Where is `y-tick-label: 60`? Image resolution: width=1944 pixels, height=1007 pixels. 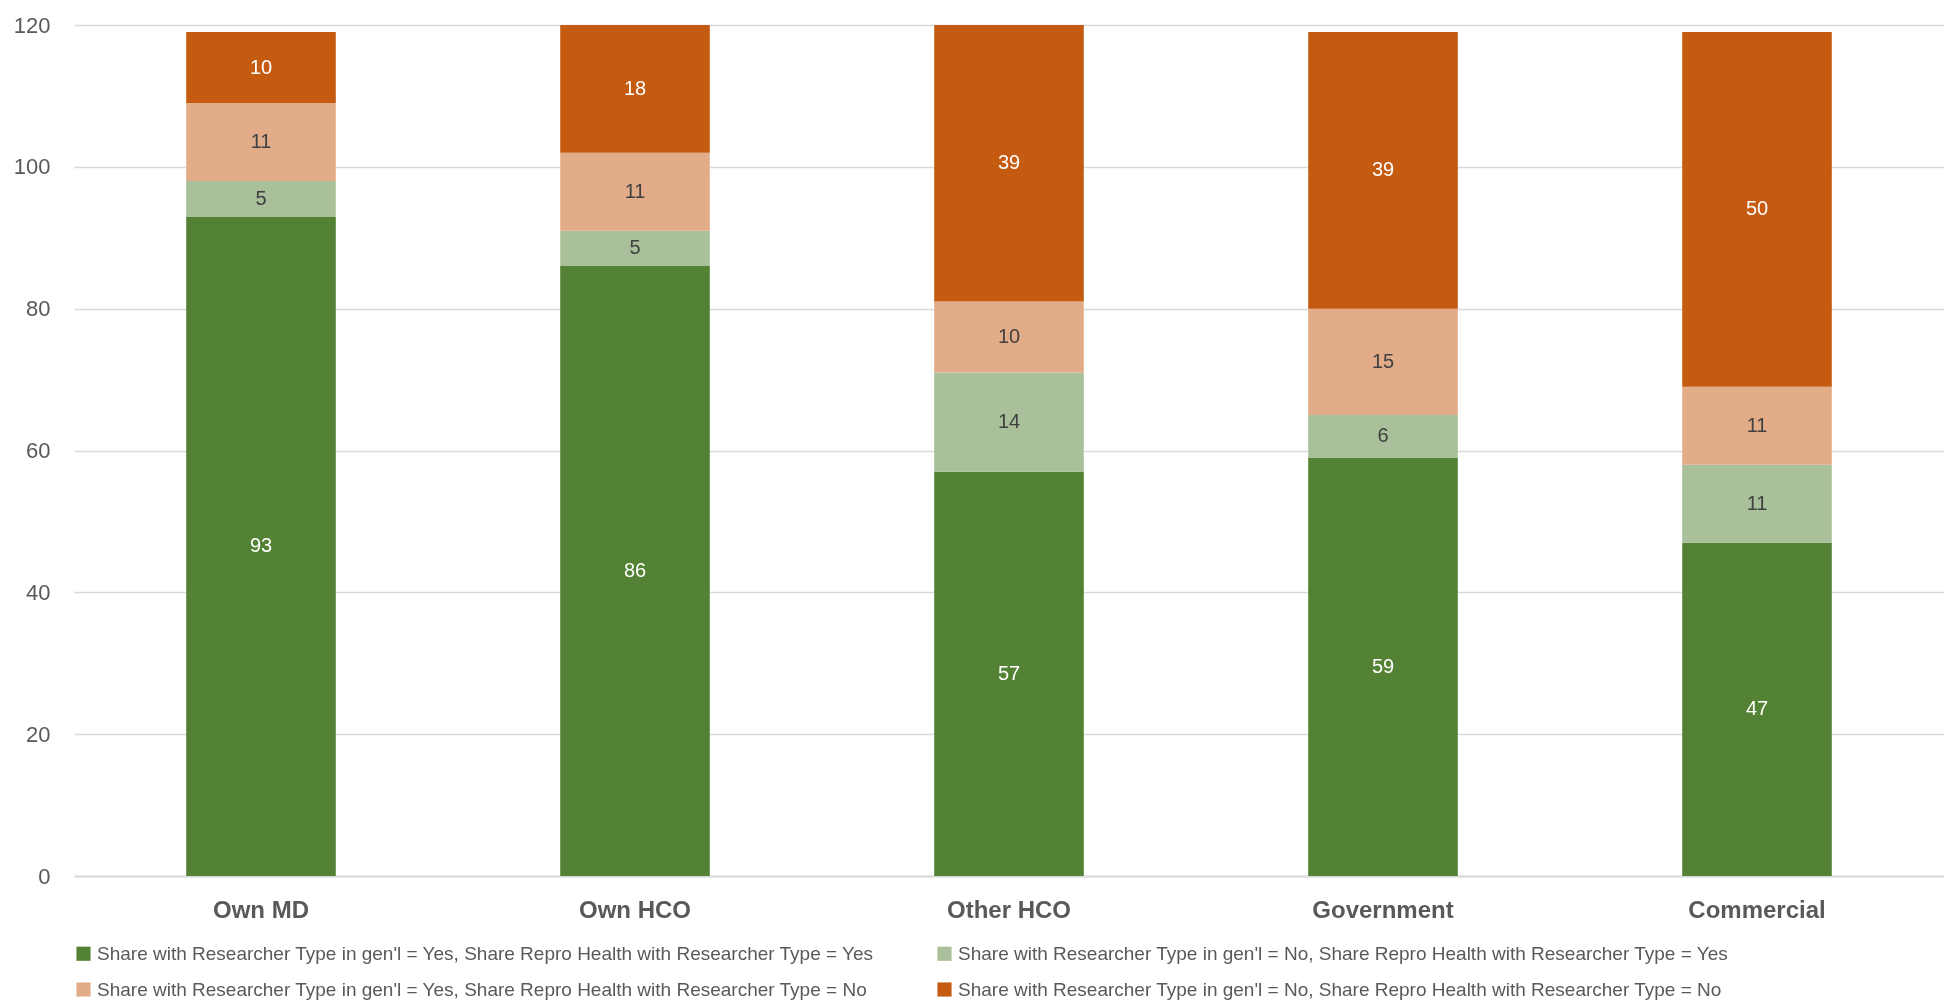 y-tick-label: 60 is located at coordinates (38, 450).